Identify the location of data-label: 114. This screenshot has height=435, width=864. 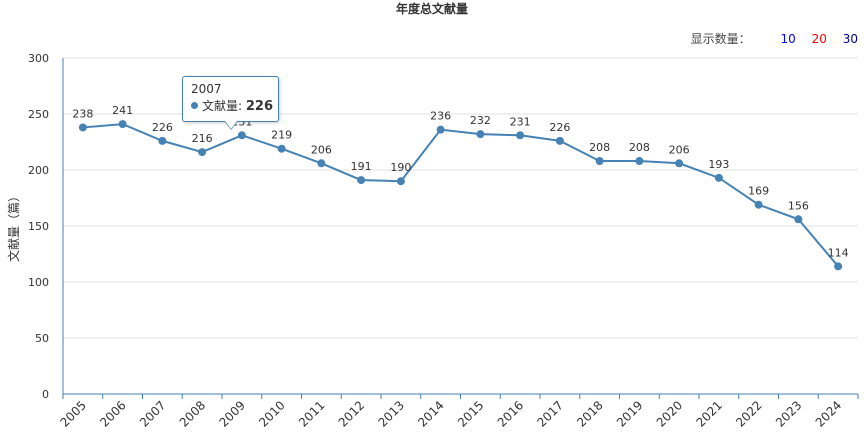
(838, 252).